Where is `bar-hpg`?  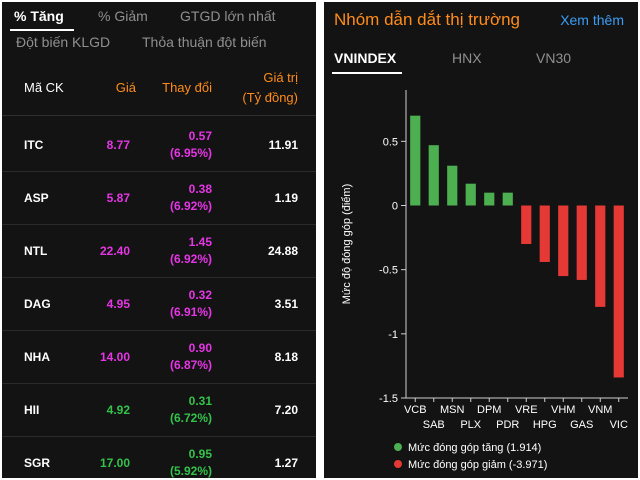 bar-hpg is located at coordinates (544, 233).